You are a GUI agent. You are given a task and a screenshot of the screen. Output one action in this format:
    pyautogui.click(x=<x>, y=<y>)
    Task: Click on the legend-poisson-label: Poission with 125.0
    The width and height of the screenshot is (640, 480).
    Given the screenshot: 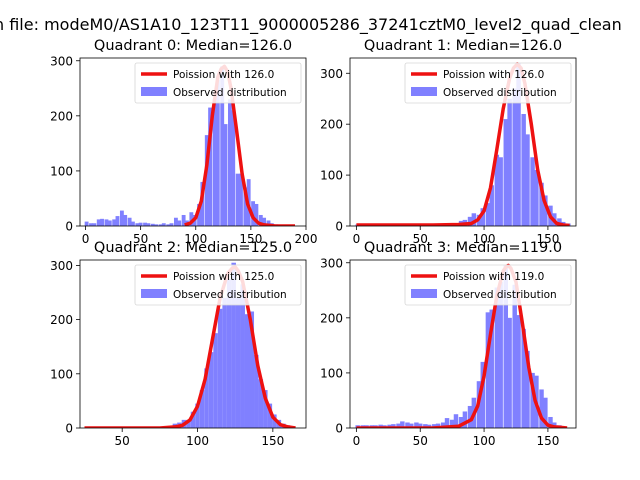 What is the action you would take?
    pyautogui.click(x=223, y=277)
    